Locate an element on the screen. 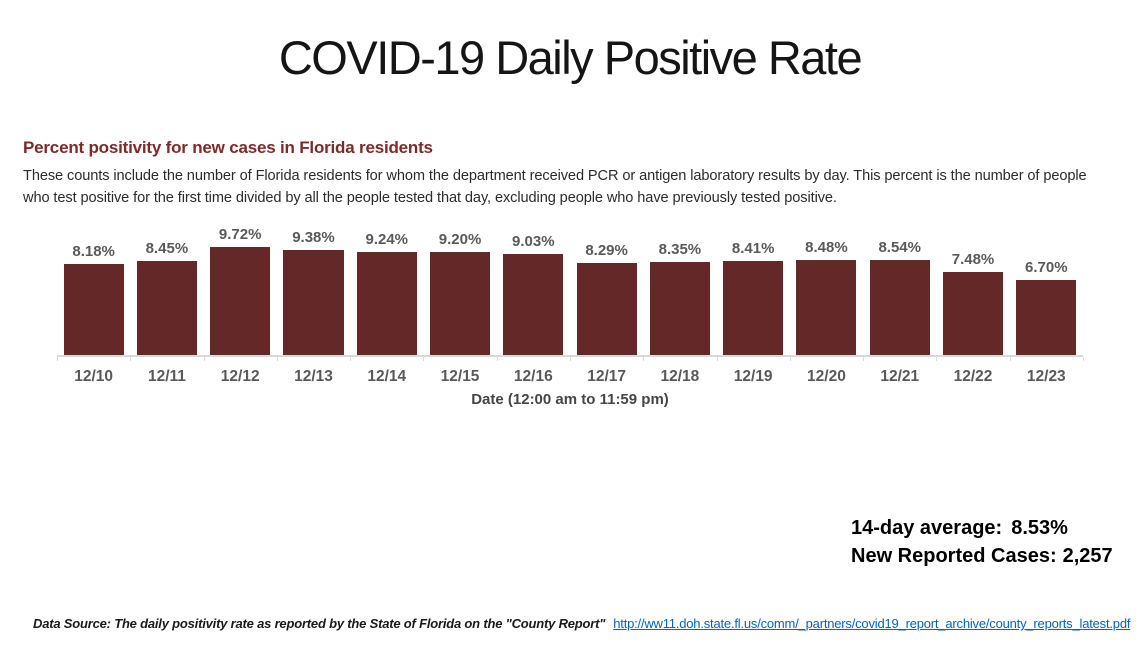 Image resolution: width=1140 pixels, height=646 pixels. bar-column: 8.18% is located at coordinates (93, 299).